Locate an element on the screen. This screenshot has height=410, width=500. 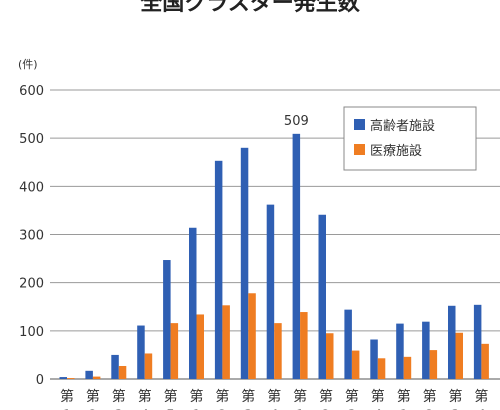
data-label: 509 is located at coordinates (296, 121).